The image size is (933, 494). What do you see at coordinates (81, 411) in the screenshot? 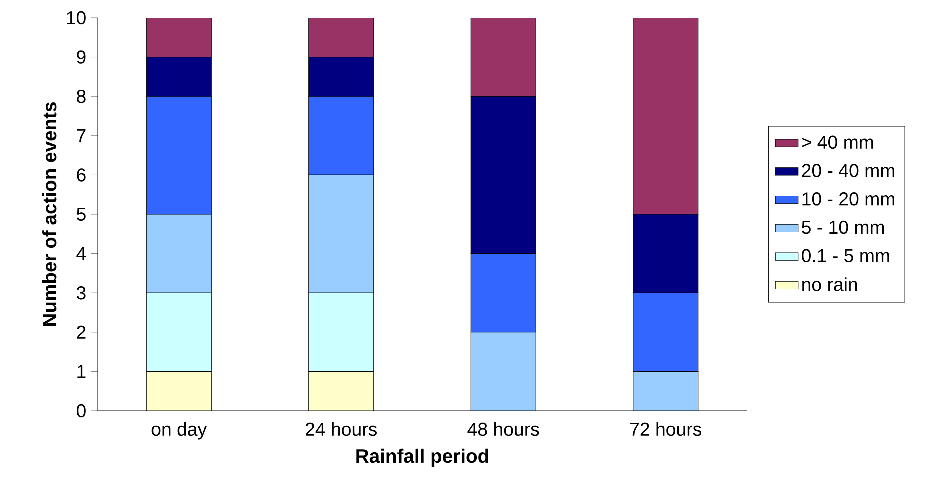
I see `y-tick-label: 0` at bounding box center [81, 411].